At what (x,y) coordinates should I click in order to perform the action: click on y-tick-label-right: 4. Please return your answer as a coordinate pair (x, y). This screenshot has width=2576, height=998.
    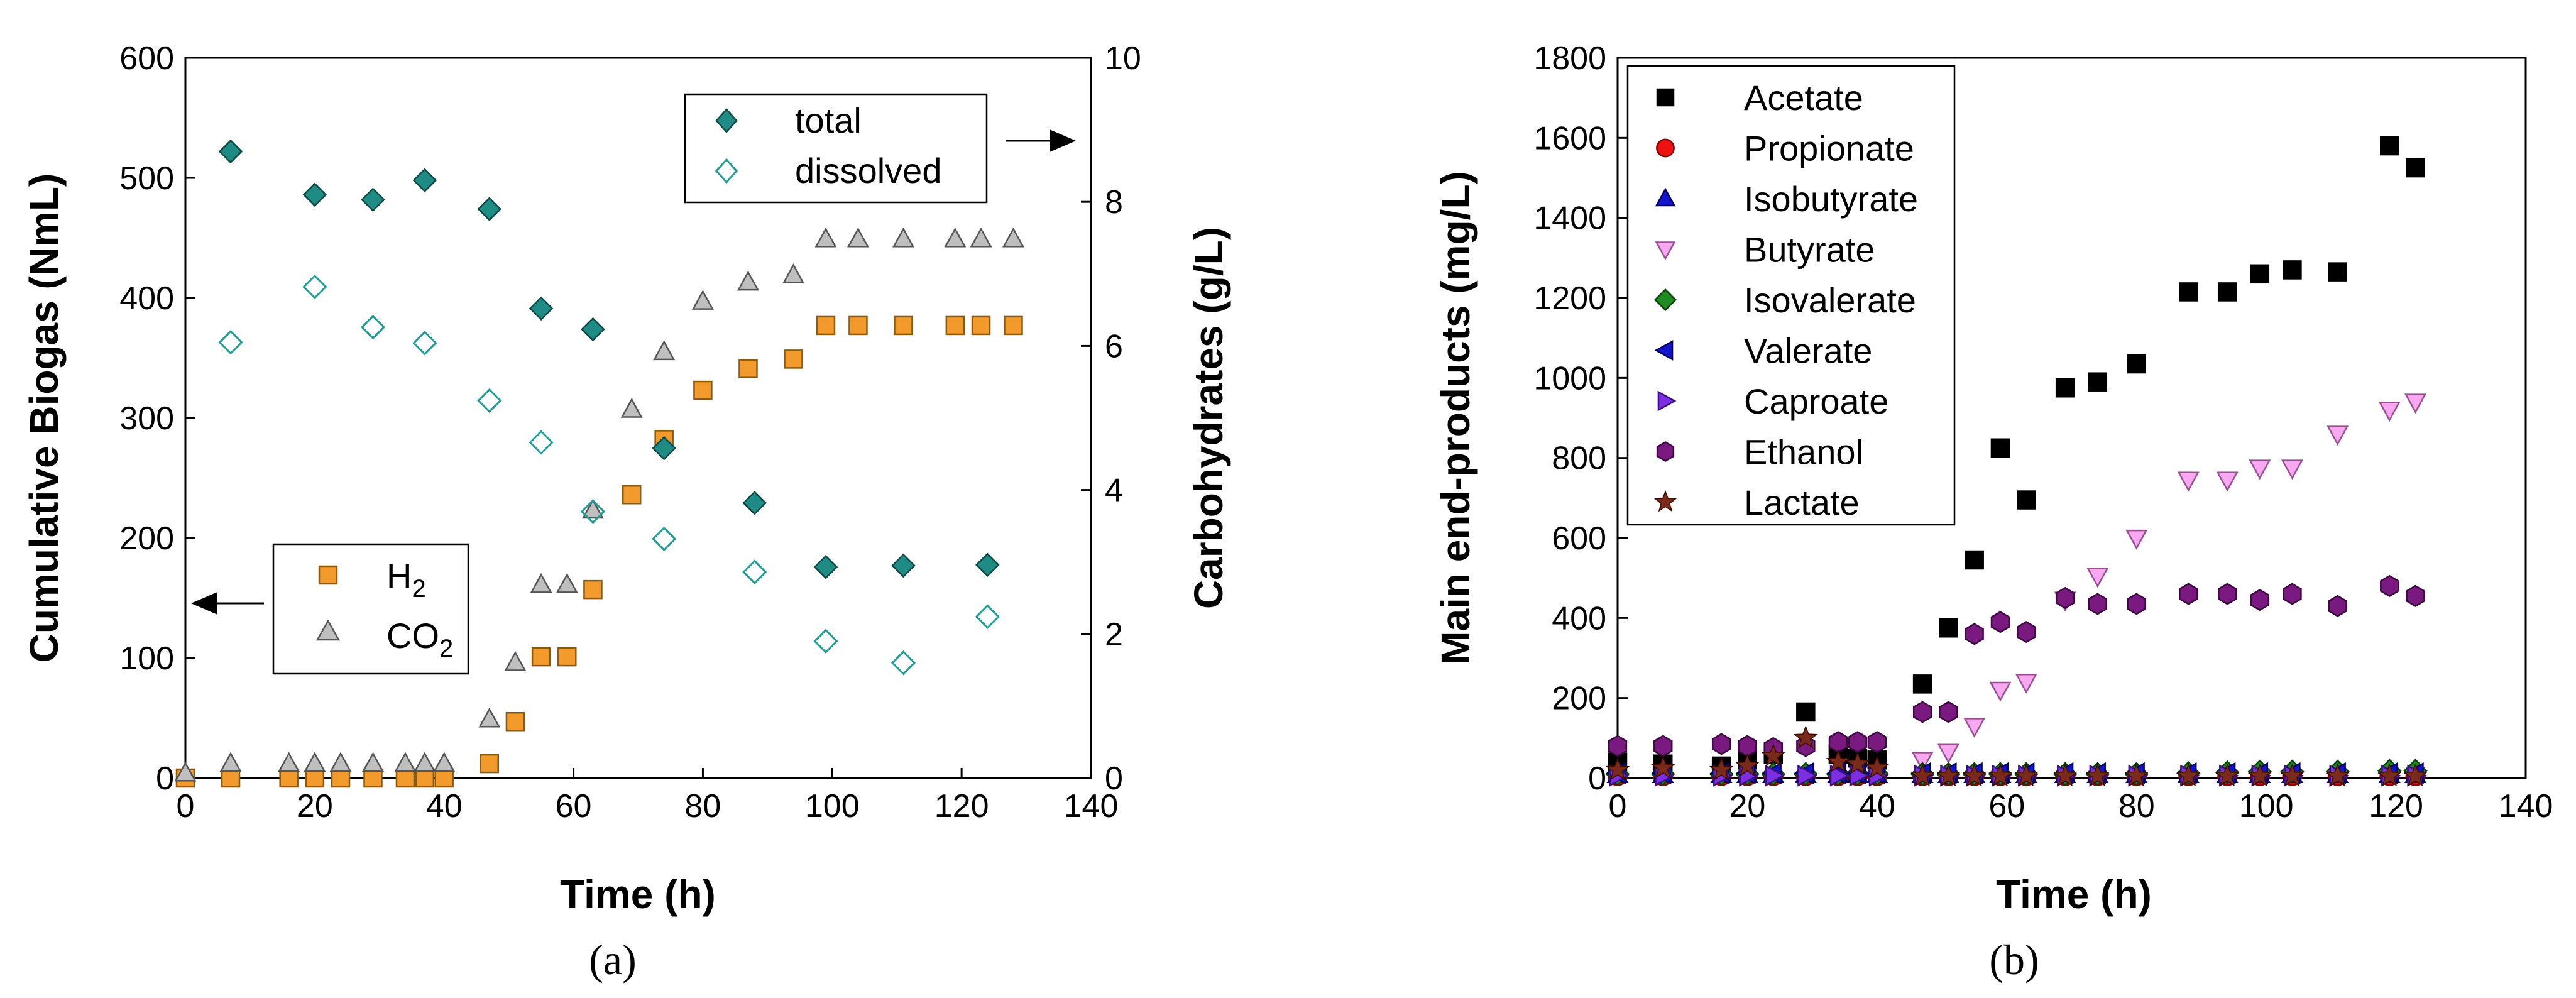
    Looking at the image, I should click on (1114, 491).